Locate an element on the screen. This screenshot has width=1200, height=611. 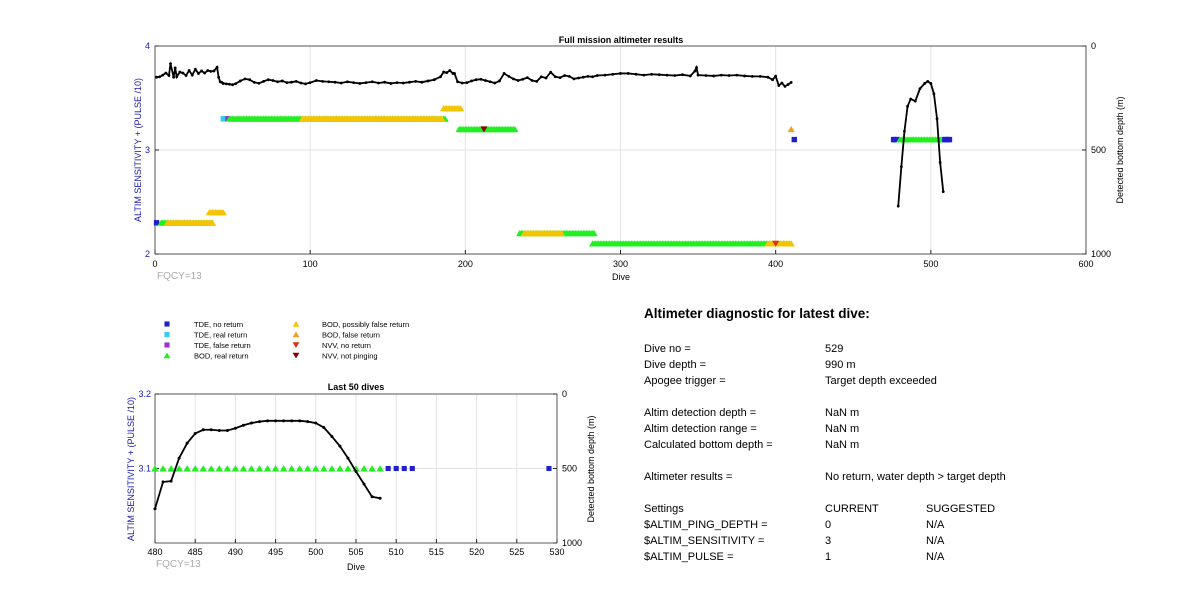
setting-name: $ALTIM_PULSE = is located at coordinates (689, 557).